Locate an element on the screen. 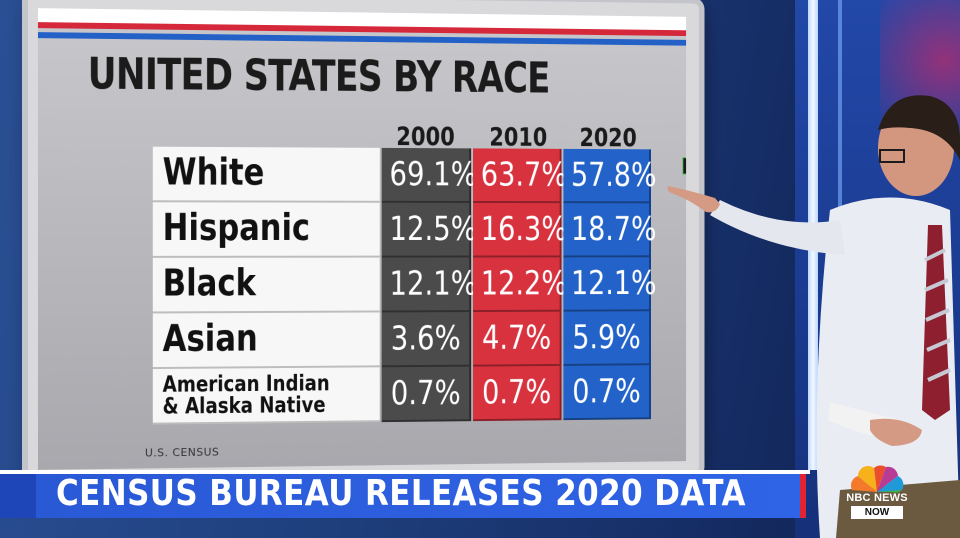 Image resolution: width=960 pixels, height=538 pixels. cell-asian-2000: 3.6% is located at coordinates (426, 339).